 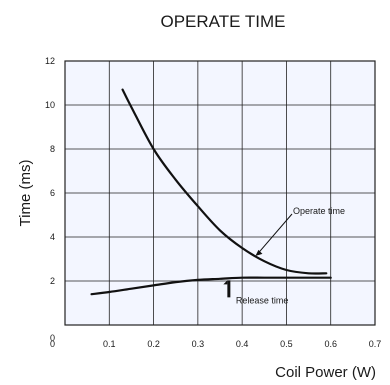 I want to click on x-tick-label: 0.2, so click(x=153, y=344).